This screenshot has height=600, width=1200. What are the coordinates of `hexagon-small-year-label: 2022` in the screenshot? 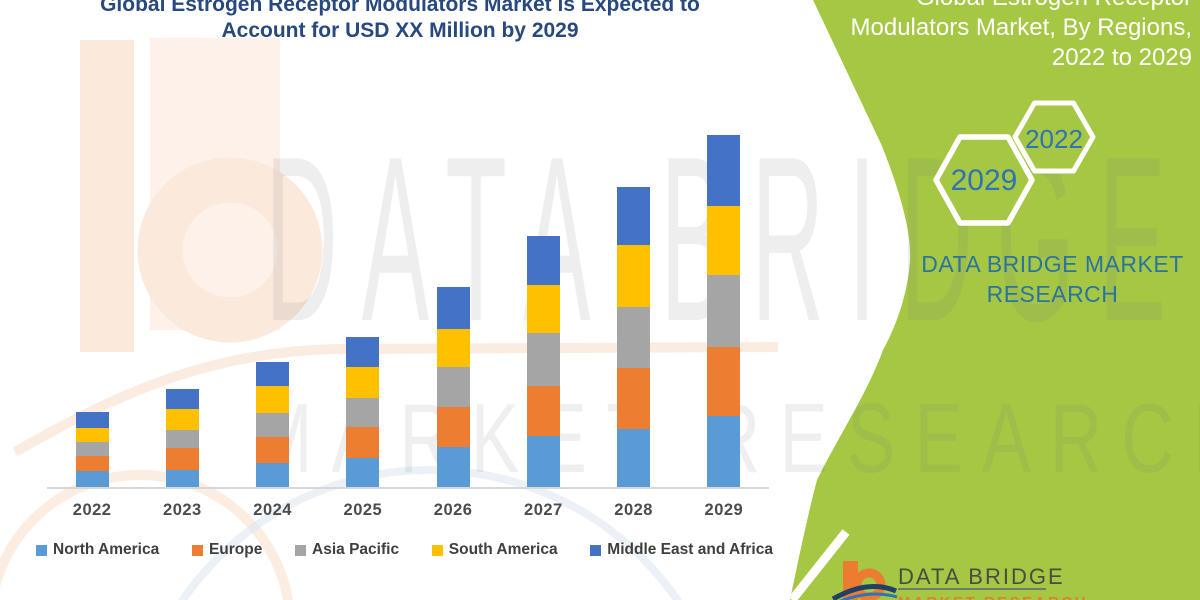 It's located at (1054, 139).